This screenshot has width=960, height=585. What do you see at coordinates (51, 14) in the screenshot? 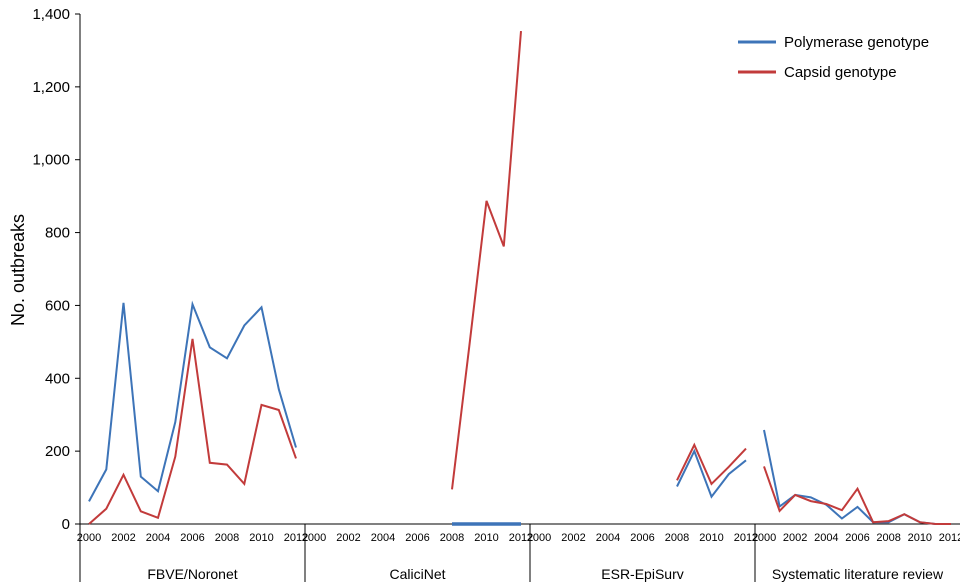
I see `y-tick-label: 1,400` at bounding box center [51, 14].